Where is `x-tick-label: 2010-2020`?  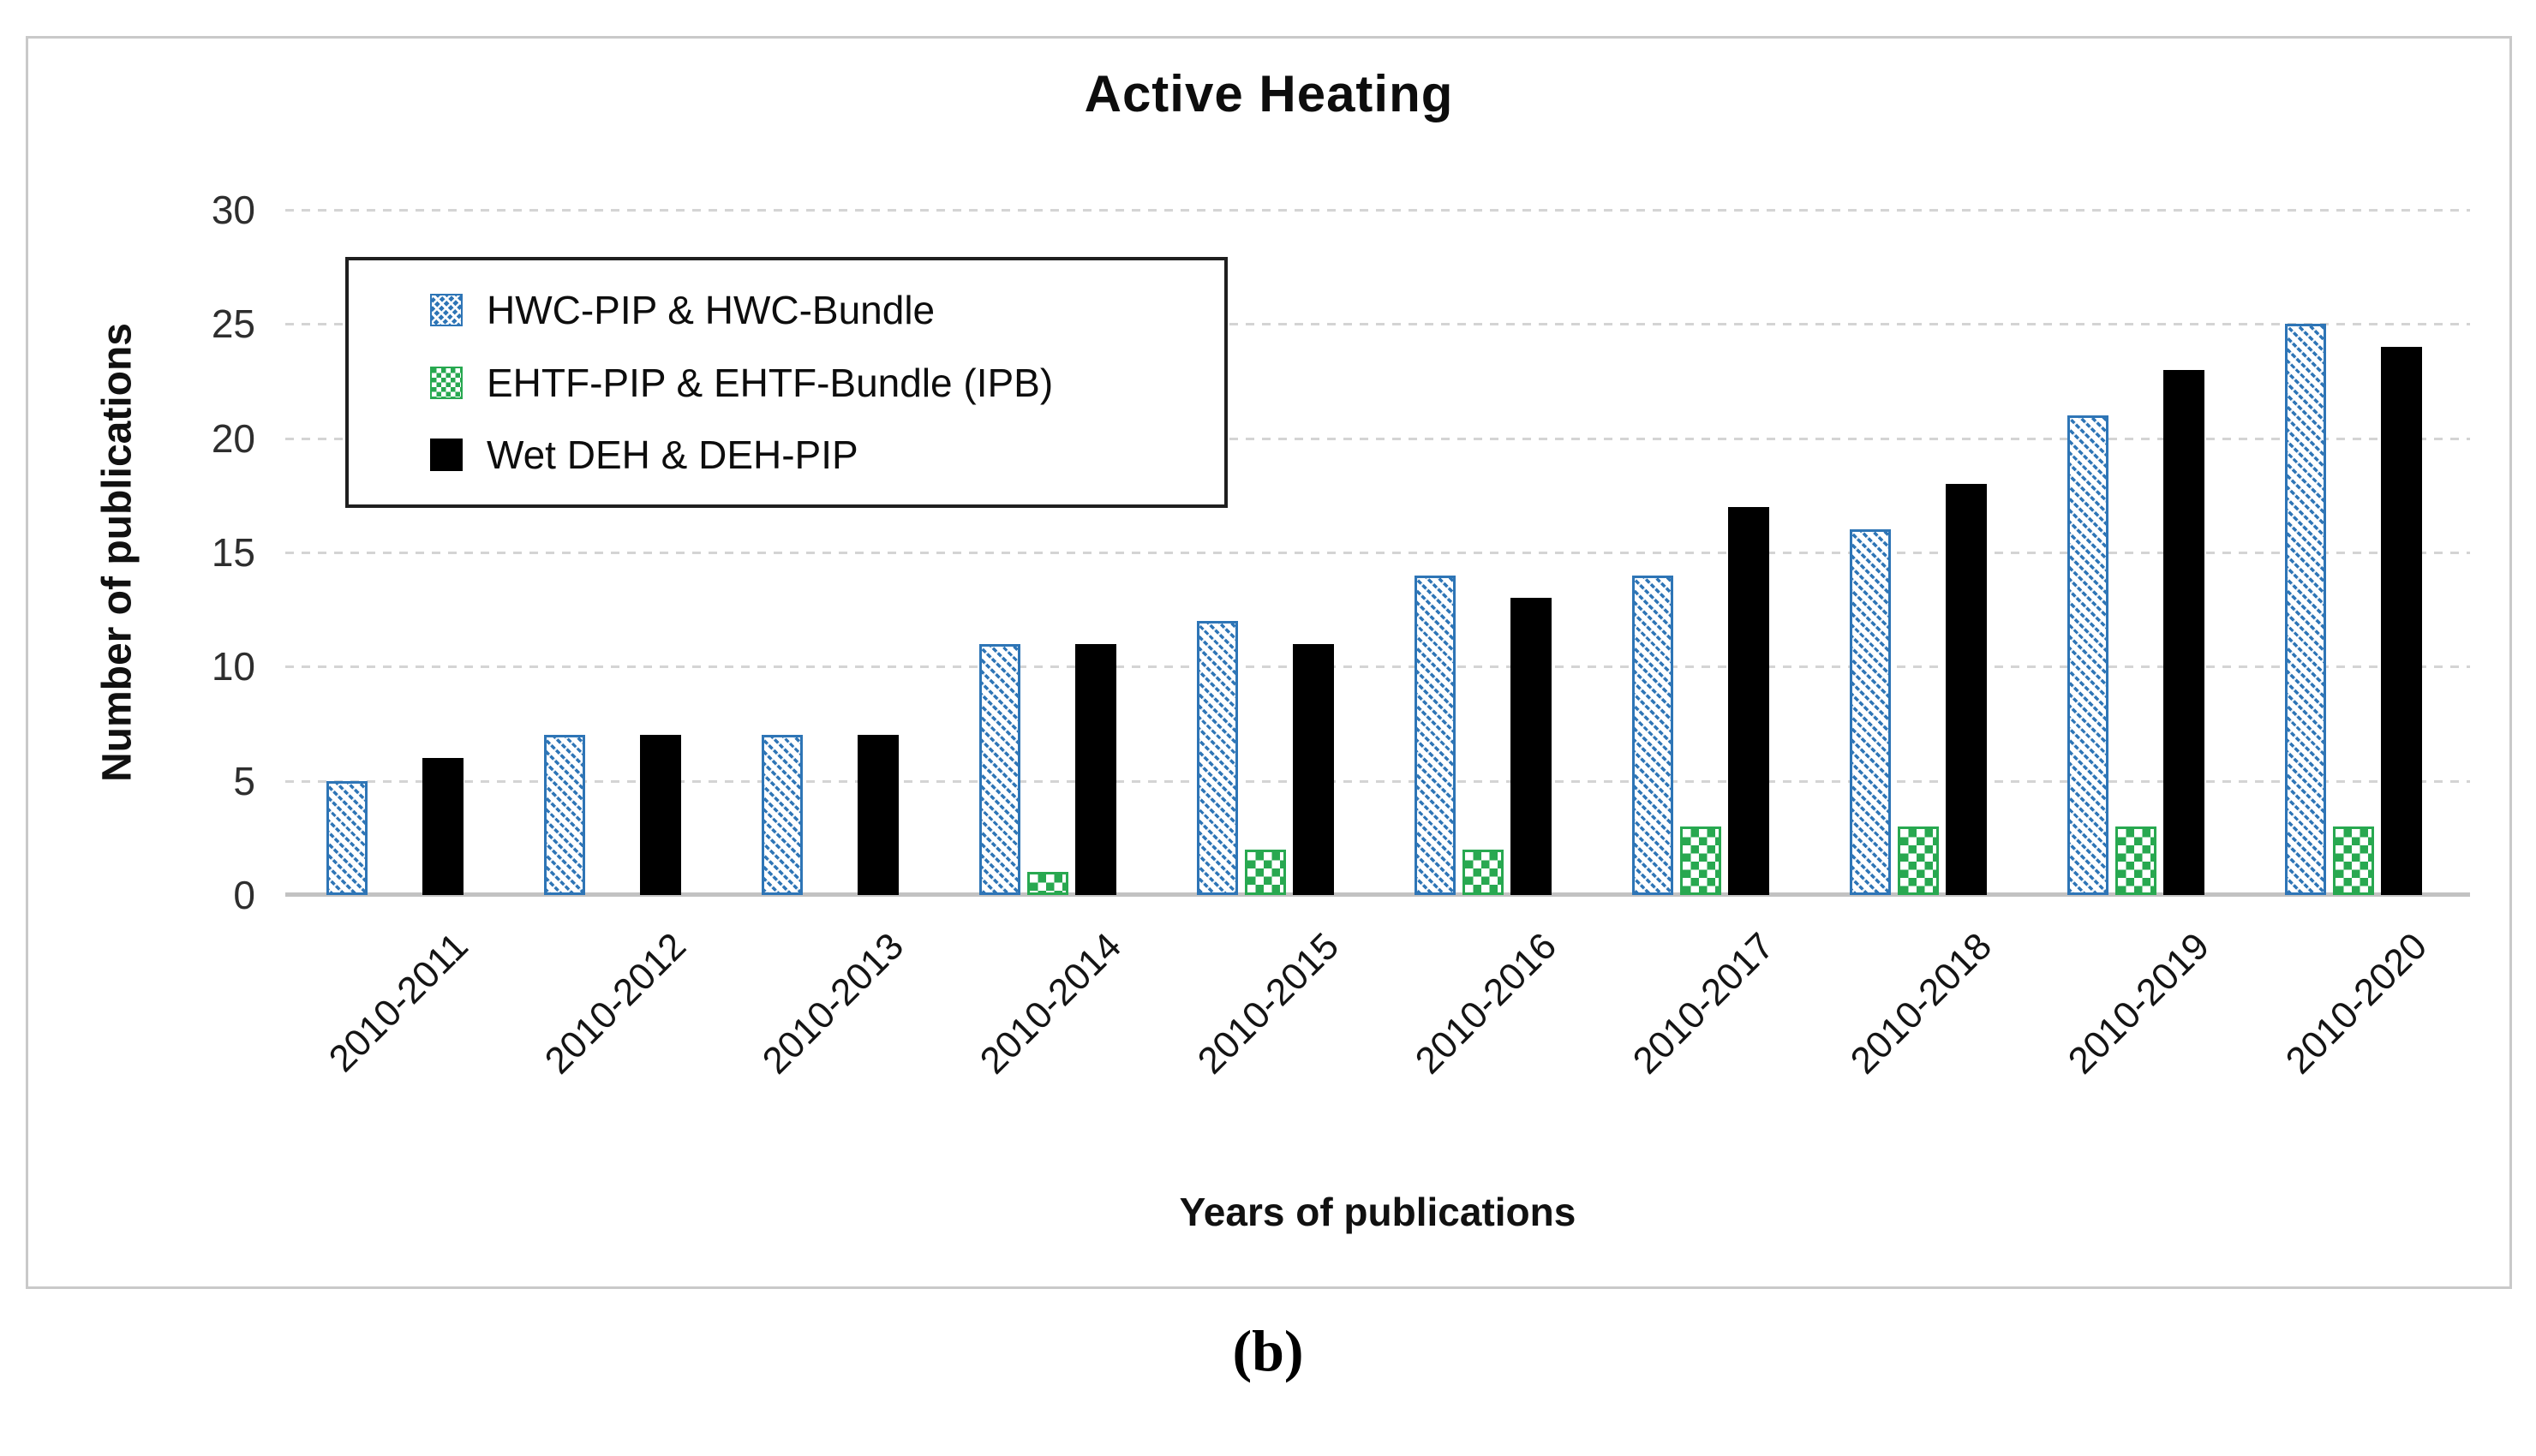 x-tick-label: 2010-2020 is located at coordinates (2356, 1004).